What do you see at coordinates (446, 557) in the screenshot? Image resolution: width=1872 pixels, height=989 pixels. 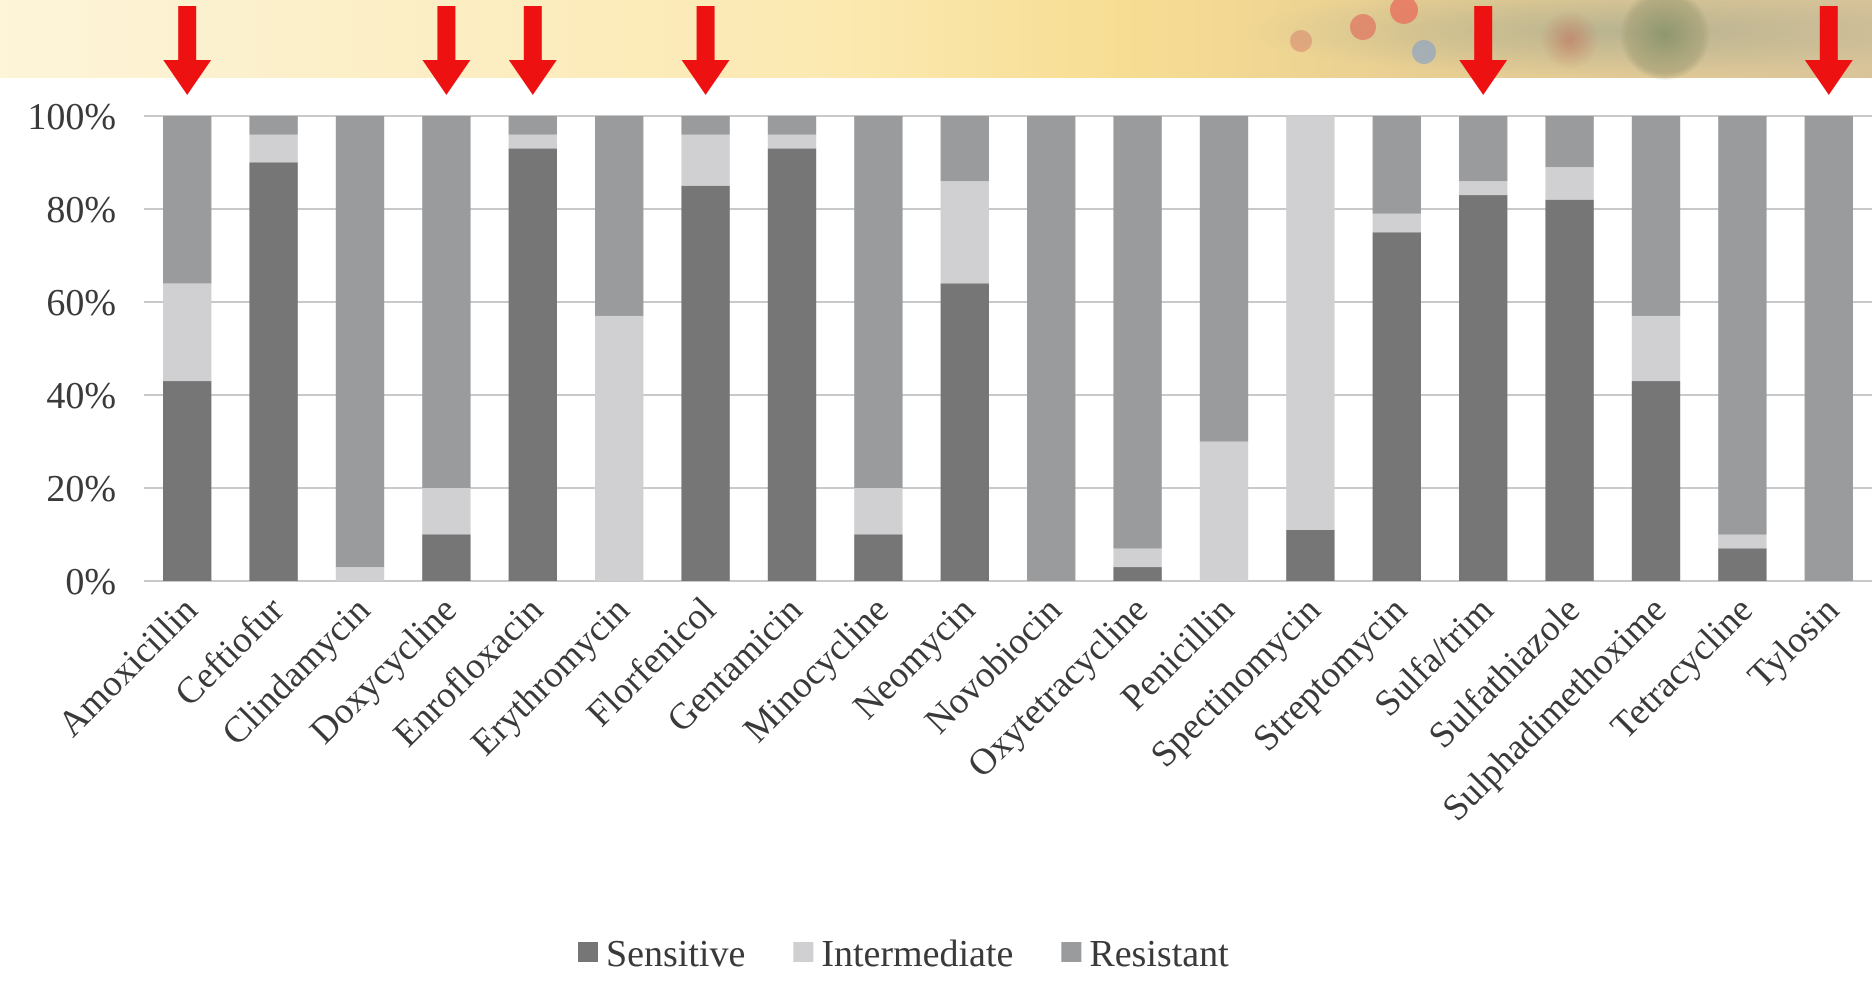 I see `bar-sensitive-doxycycline` at bounding box center [446, 557].